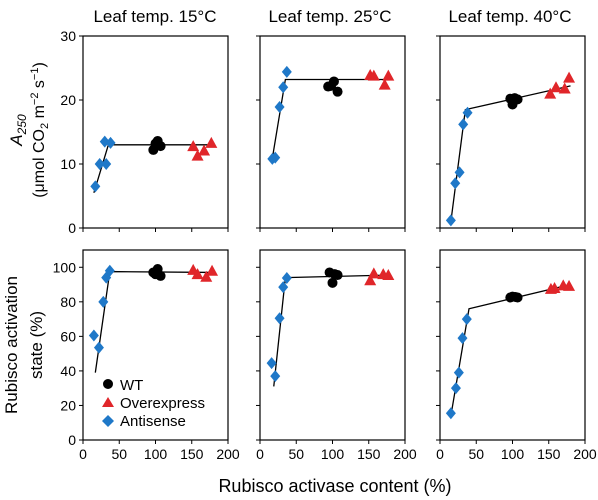  Describe the element at coordinates (68, 164) in the screenshot. I see `y-tick-label: 10` at that location.